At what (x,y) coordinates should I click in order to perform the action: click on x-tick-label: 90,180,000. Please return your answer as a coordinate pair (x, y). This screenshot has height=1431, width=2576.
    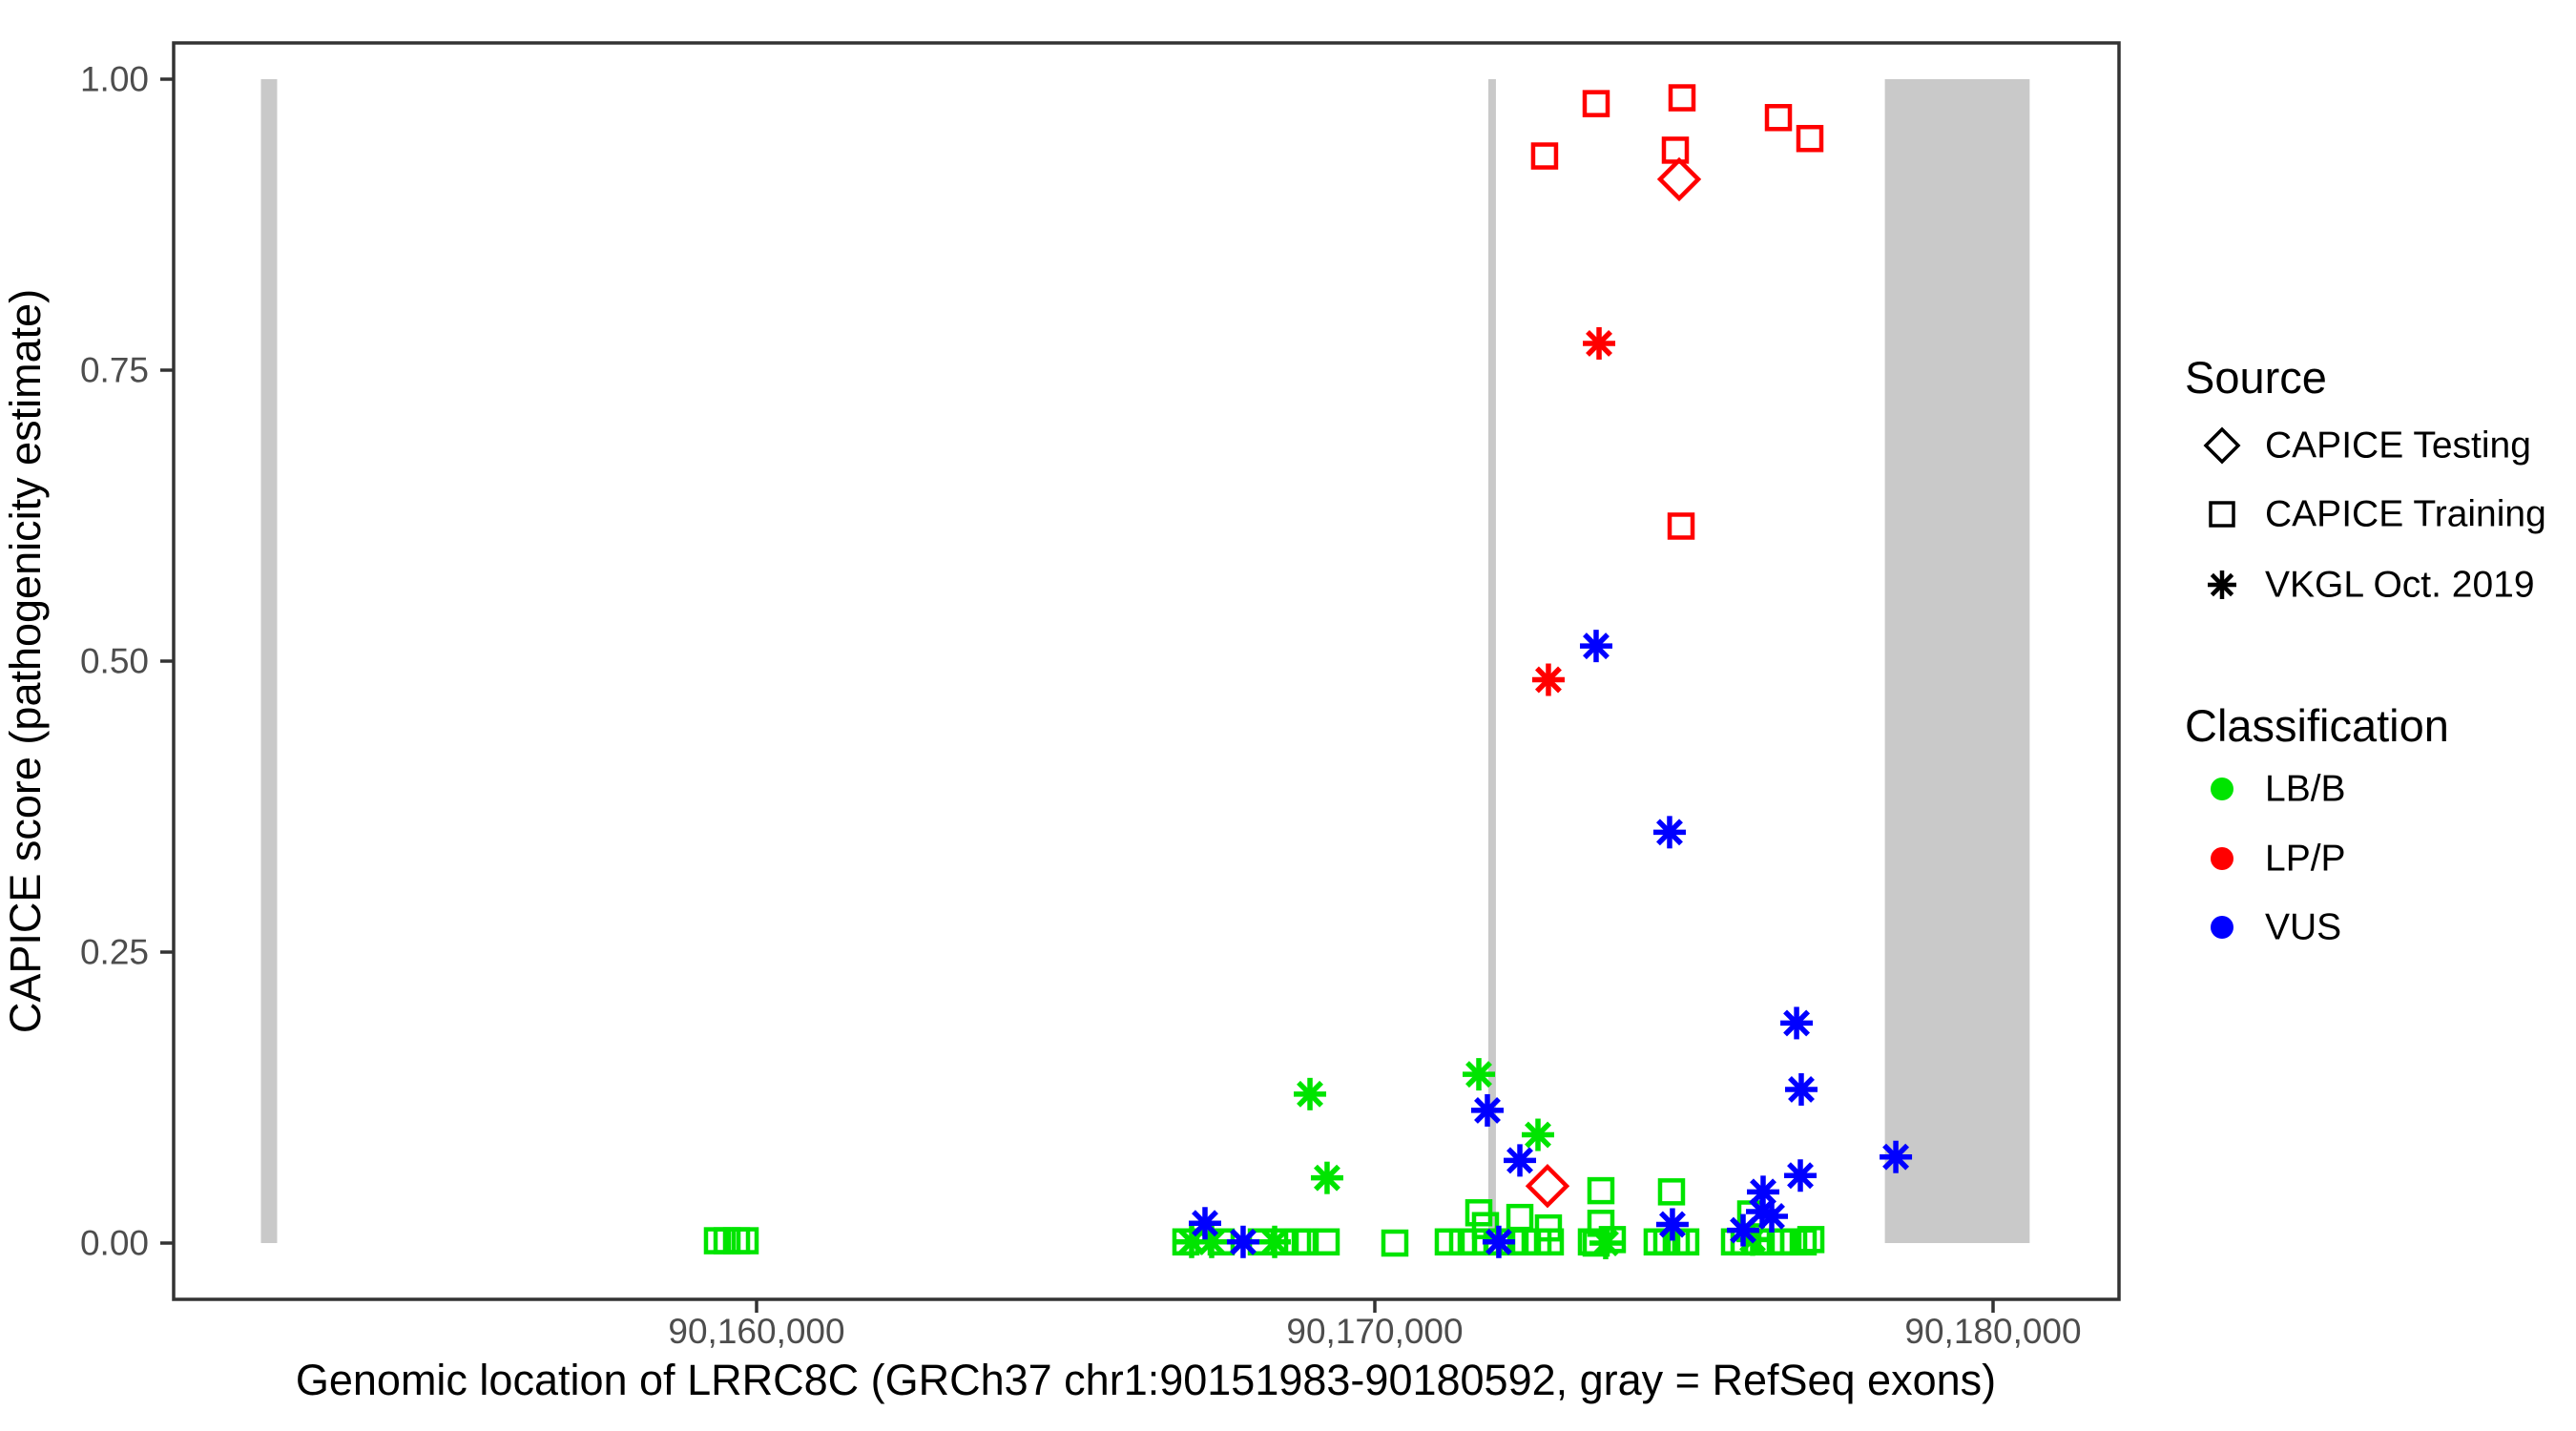
    Looking at the image, I should click on (1992, 1331).